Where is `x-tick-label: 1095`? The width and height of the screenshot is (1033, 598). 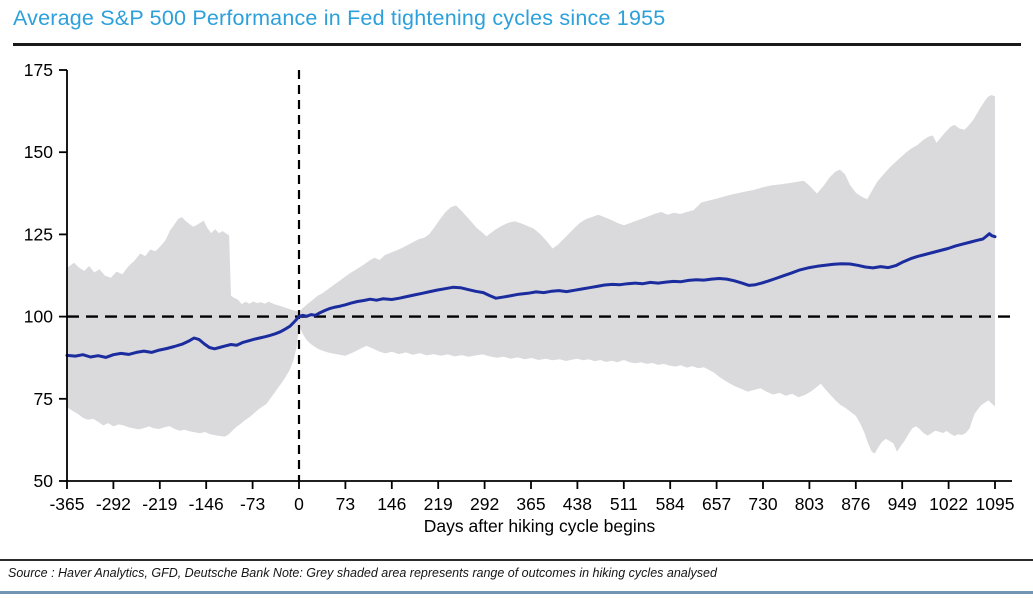
x-tick-label: 1095 is located at coordinates (995, 504).